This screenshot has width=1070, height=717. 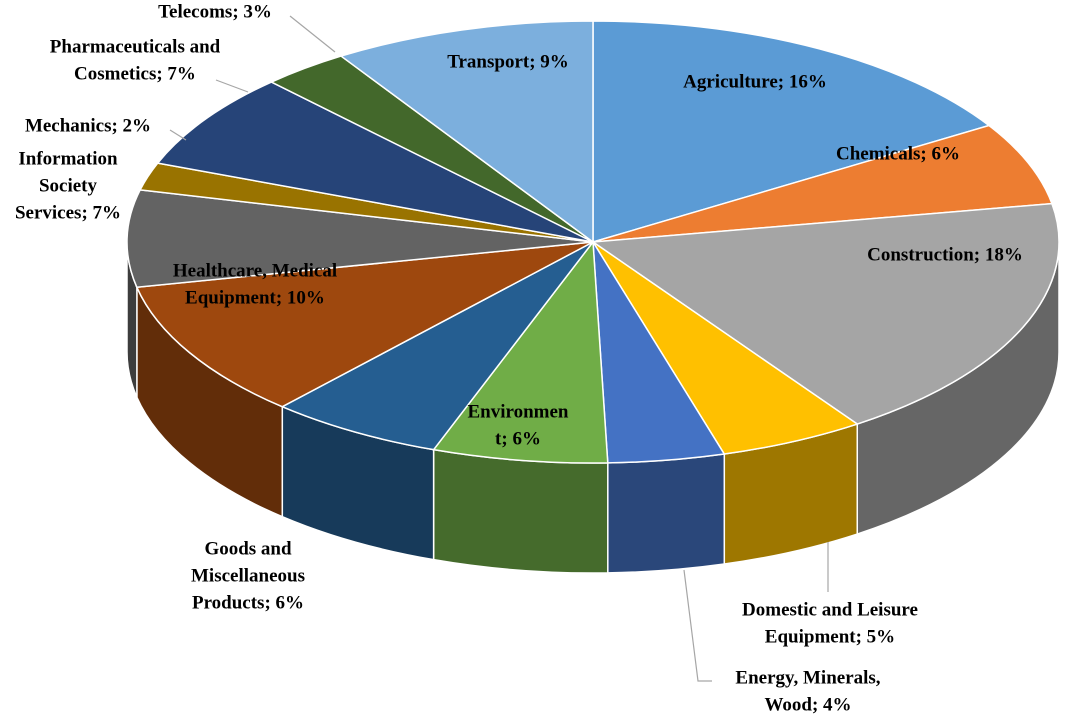 What do you see at coordinates (517, 411) in the screenshot?
I see `data-label: Environmen` at bounding box center [517, 411].